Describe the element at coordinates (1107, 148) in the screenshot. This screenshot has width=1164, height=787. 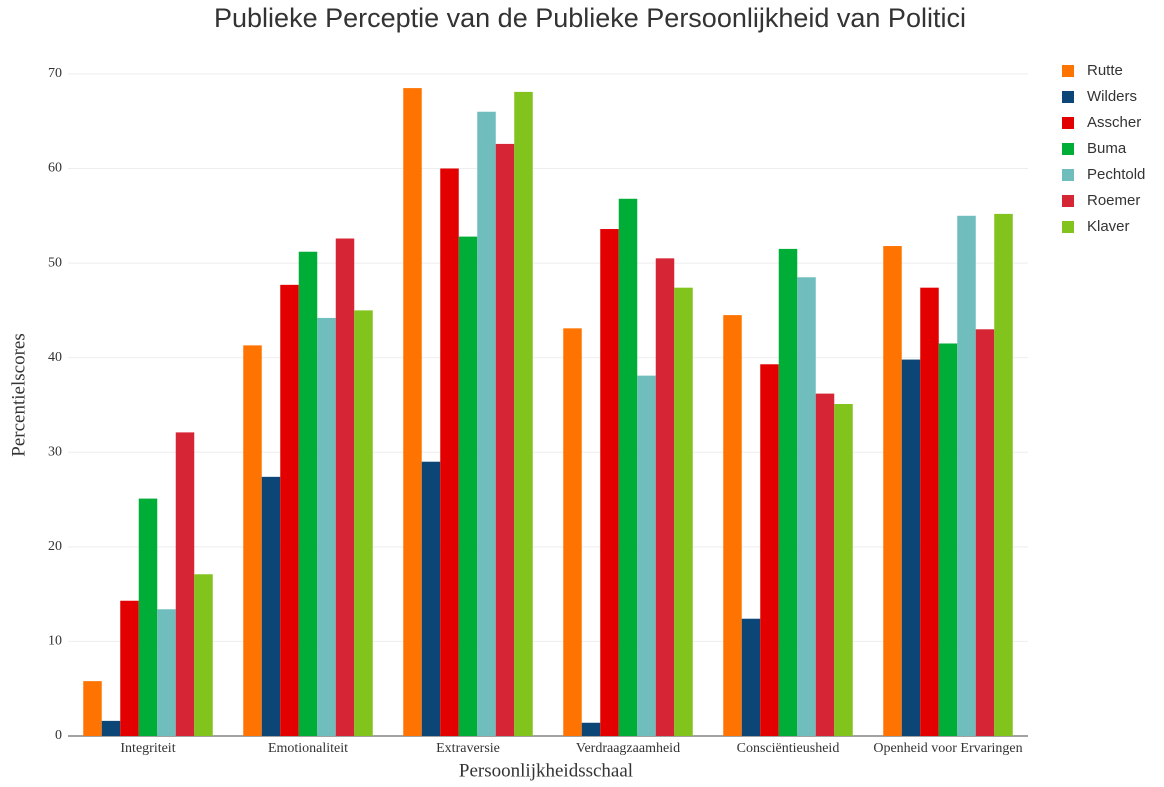
I see `legend-label: Buma` at that location.